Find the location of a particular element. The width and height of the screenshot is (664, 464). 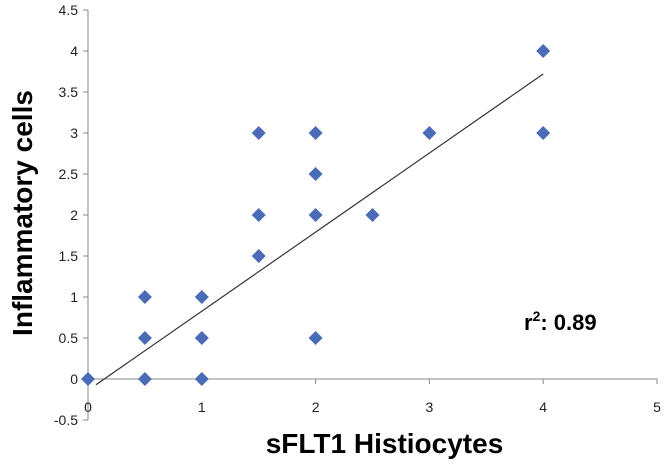

r-squared-annotation: r2: 0.89 is located at coordinates (560, 321).